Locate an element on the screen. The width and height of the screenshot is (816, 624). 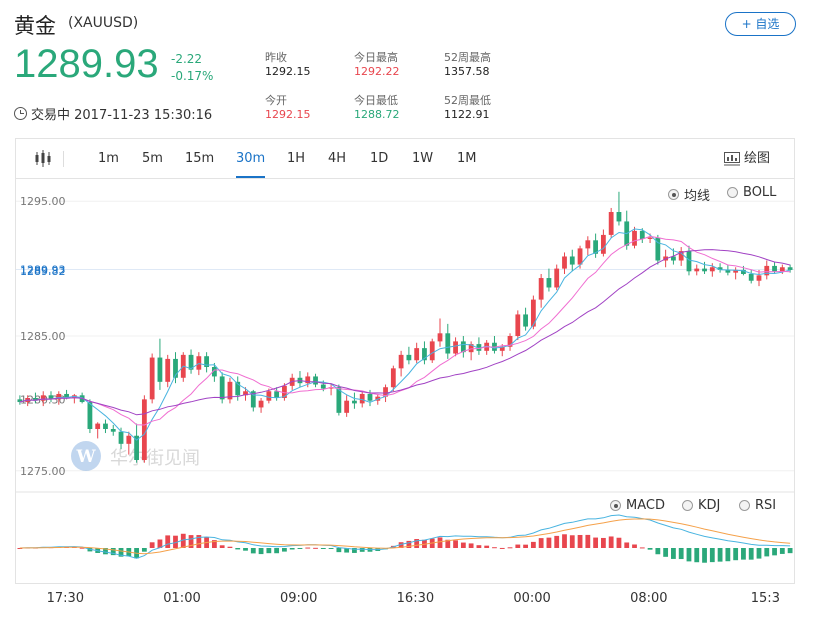
add-watchlist-button: + 自选 is located at coordinates (760, 24).